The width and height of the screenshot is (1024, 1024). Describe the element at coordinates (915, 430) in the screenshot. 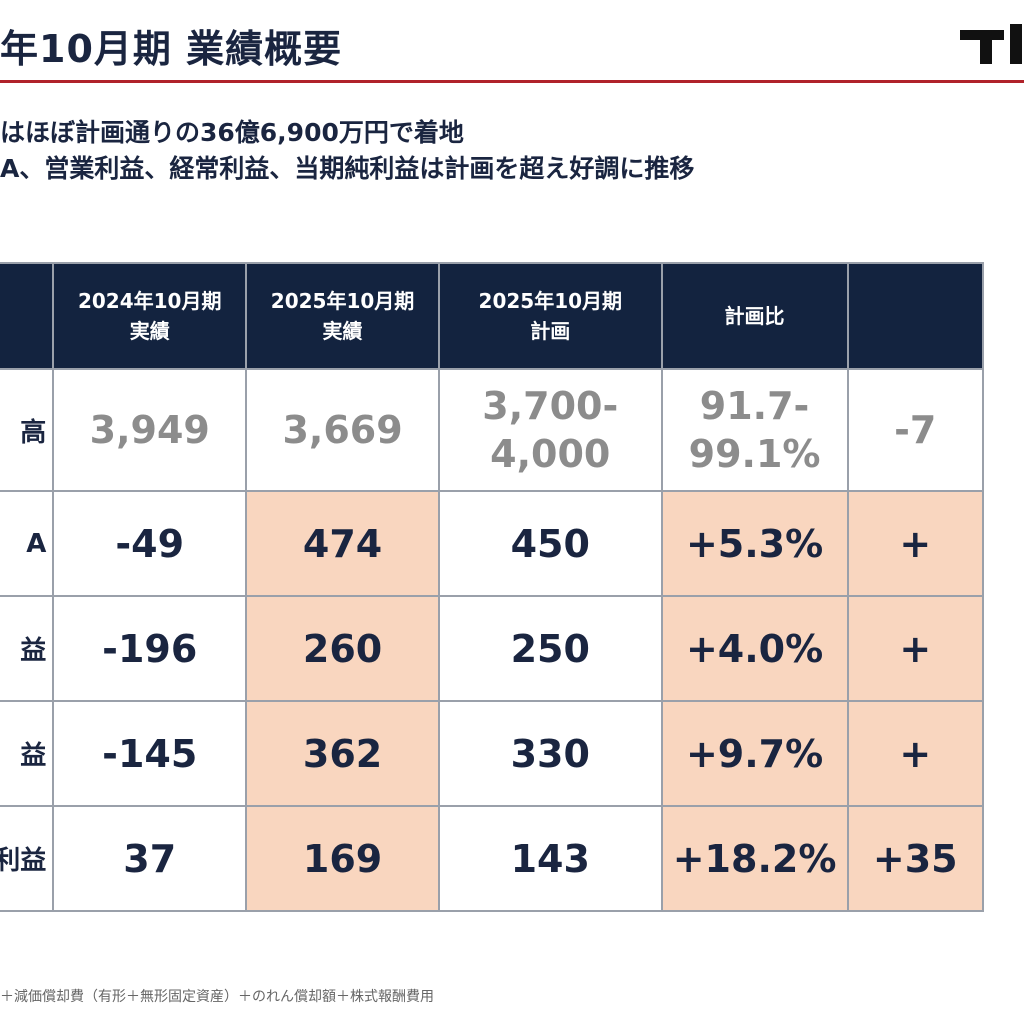

I see `table-cell: -7` at that location.